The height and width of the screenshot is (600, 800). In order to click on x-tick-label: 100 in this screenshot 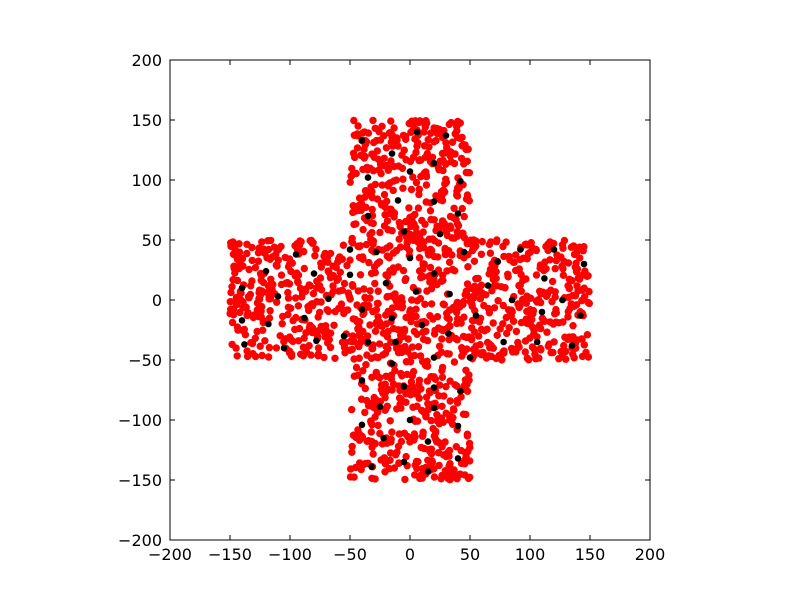, I will do `click(530, 554)`.